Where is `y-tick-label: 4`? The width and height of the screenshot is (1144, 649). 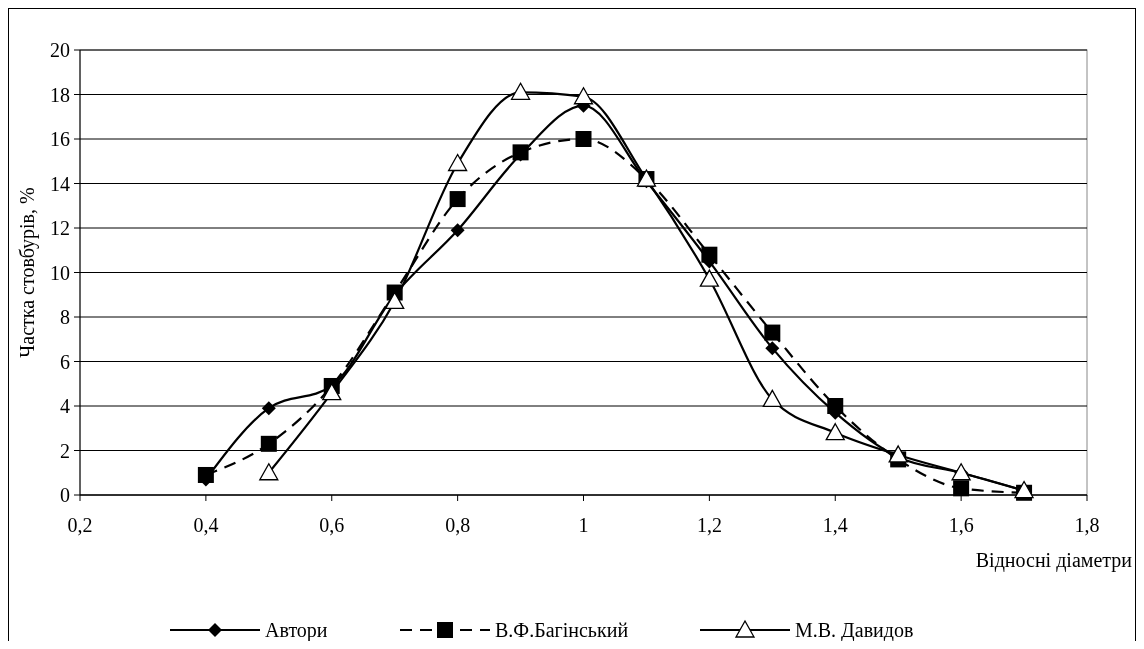 y-tick-label: 4 is located at coordinates (65, 406).